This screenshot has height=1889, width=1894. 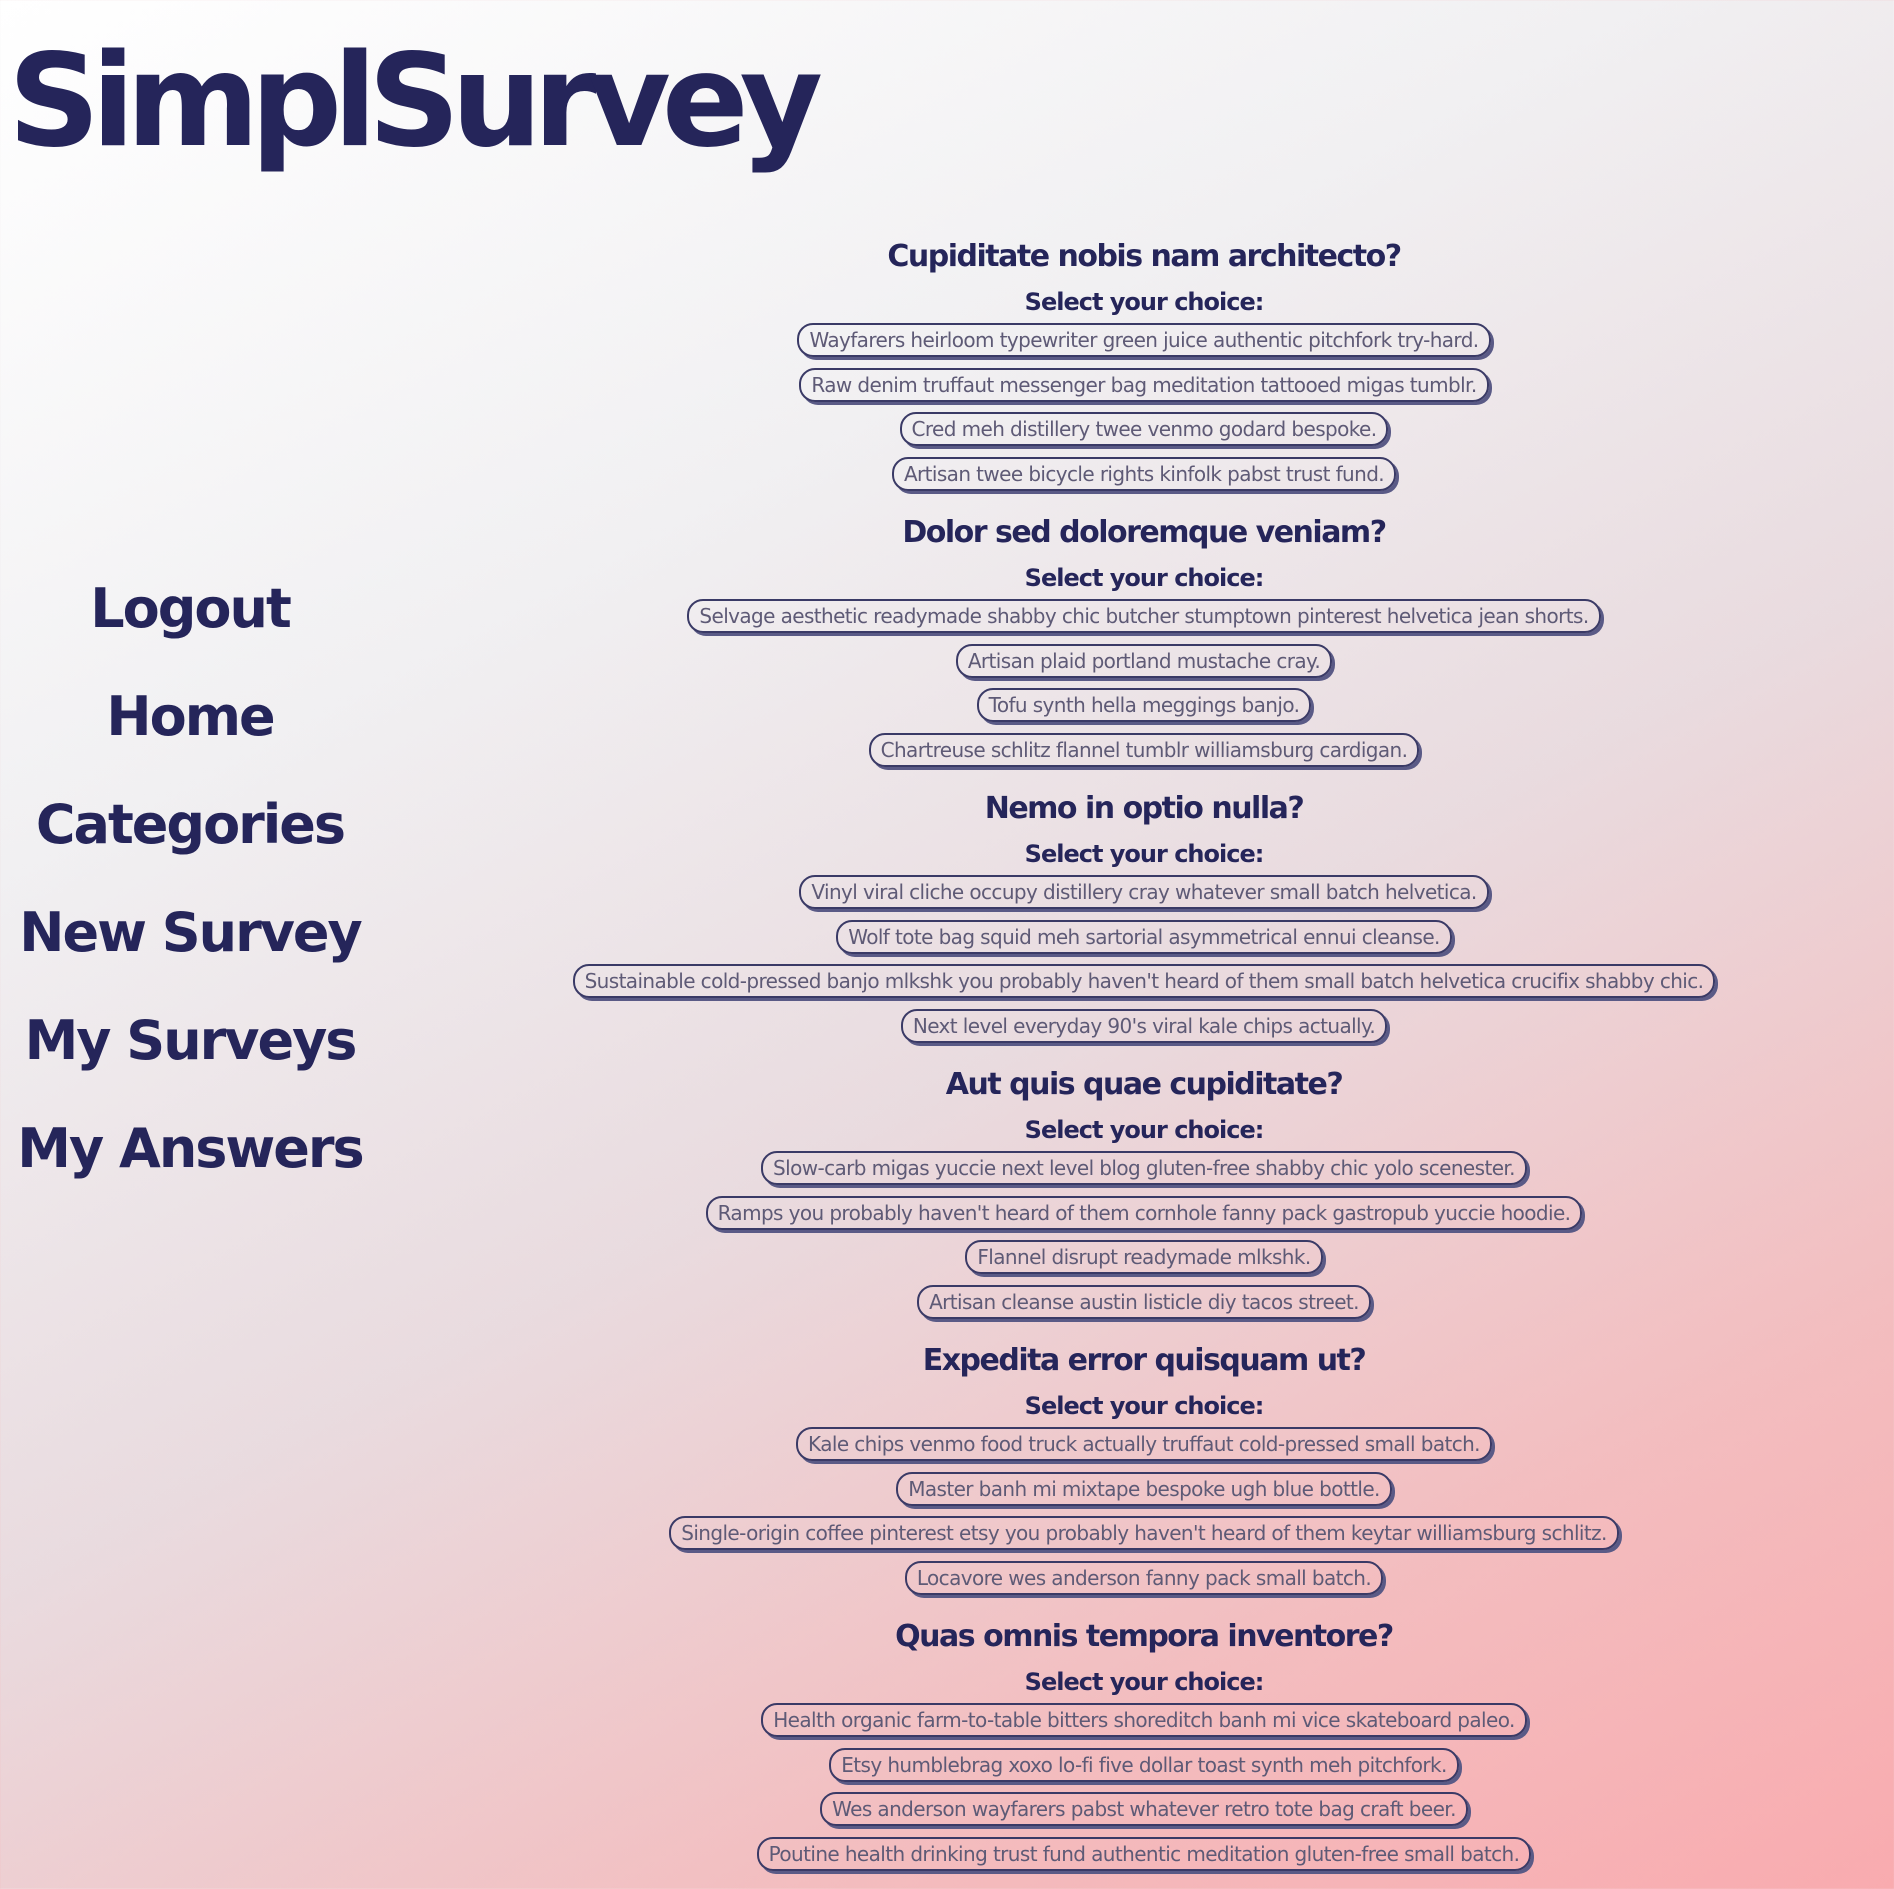 What do you see at coordinates (415, 101) in the screenshot?
I see `site-logo: SimplSurvey` at bounding box center [415, 101].